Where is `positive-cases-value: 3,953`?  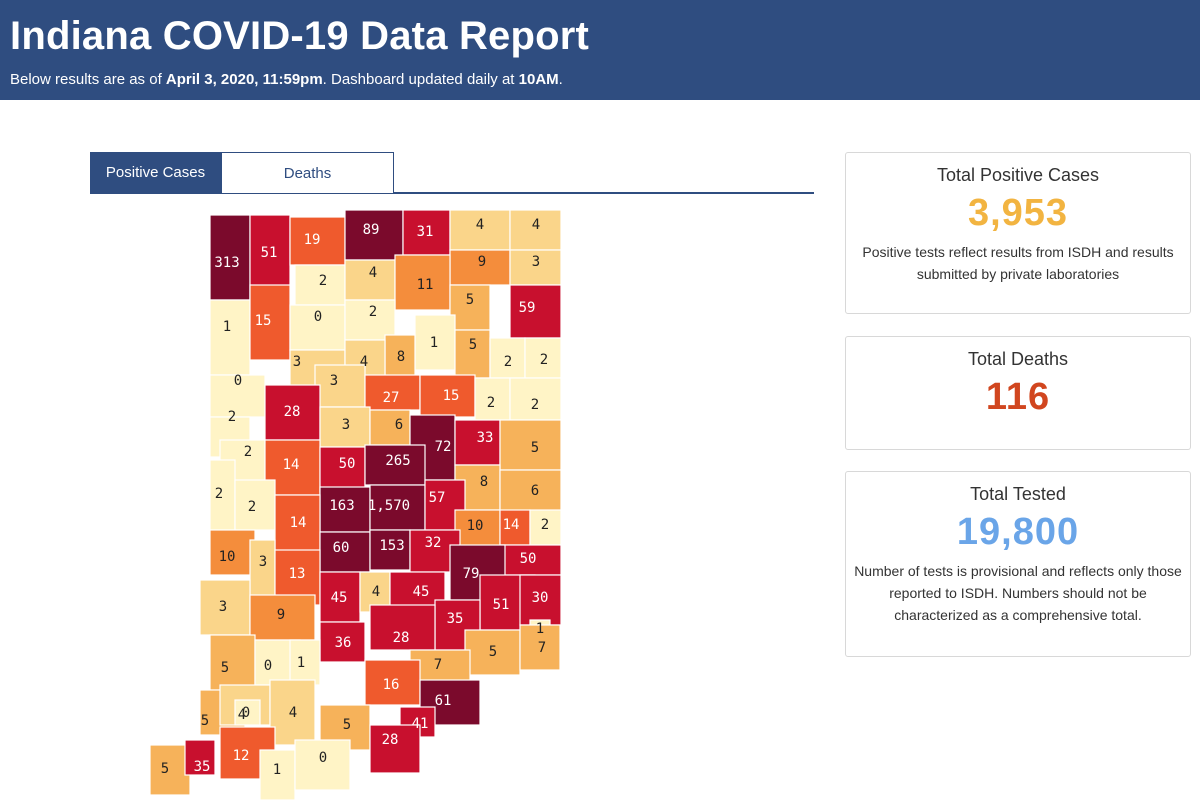 positive-cases-value: 3,953 is located at coordinates (1018, 213).